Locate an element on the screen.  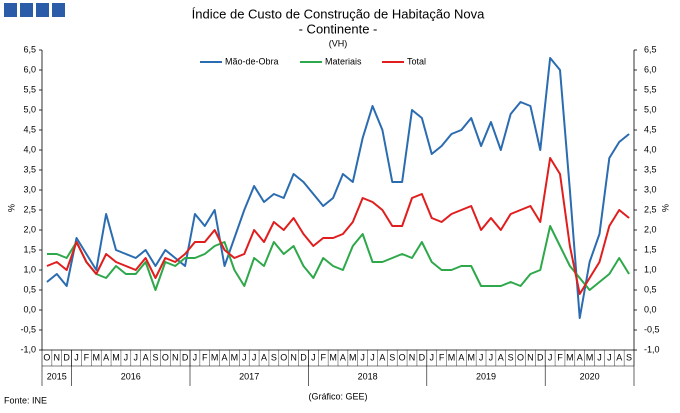
y2-tick-label: 2,5 is located at coordinates (650, 209).